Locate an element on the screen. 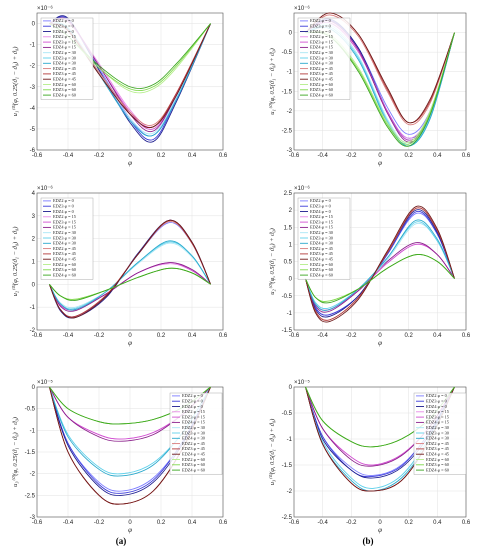  y-axis-label: u₁⁽⁰⁾(φ, 0.25(ϑ₁ − ϑ₀) + ϑ₀) is located at coordinates (15, 82).